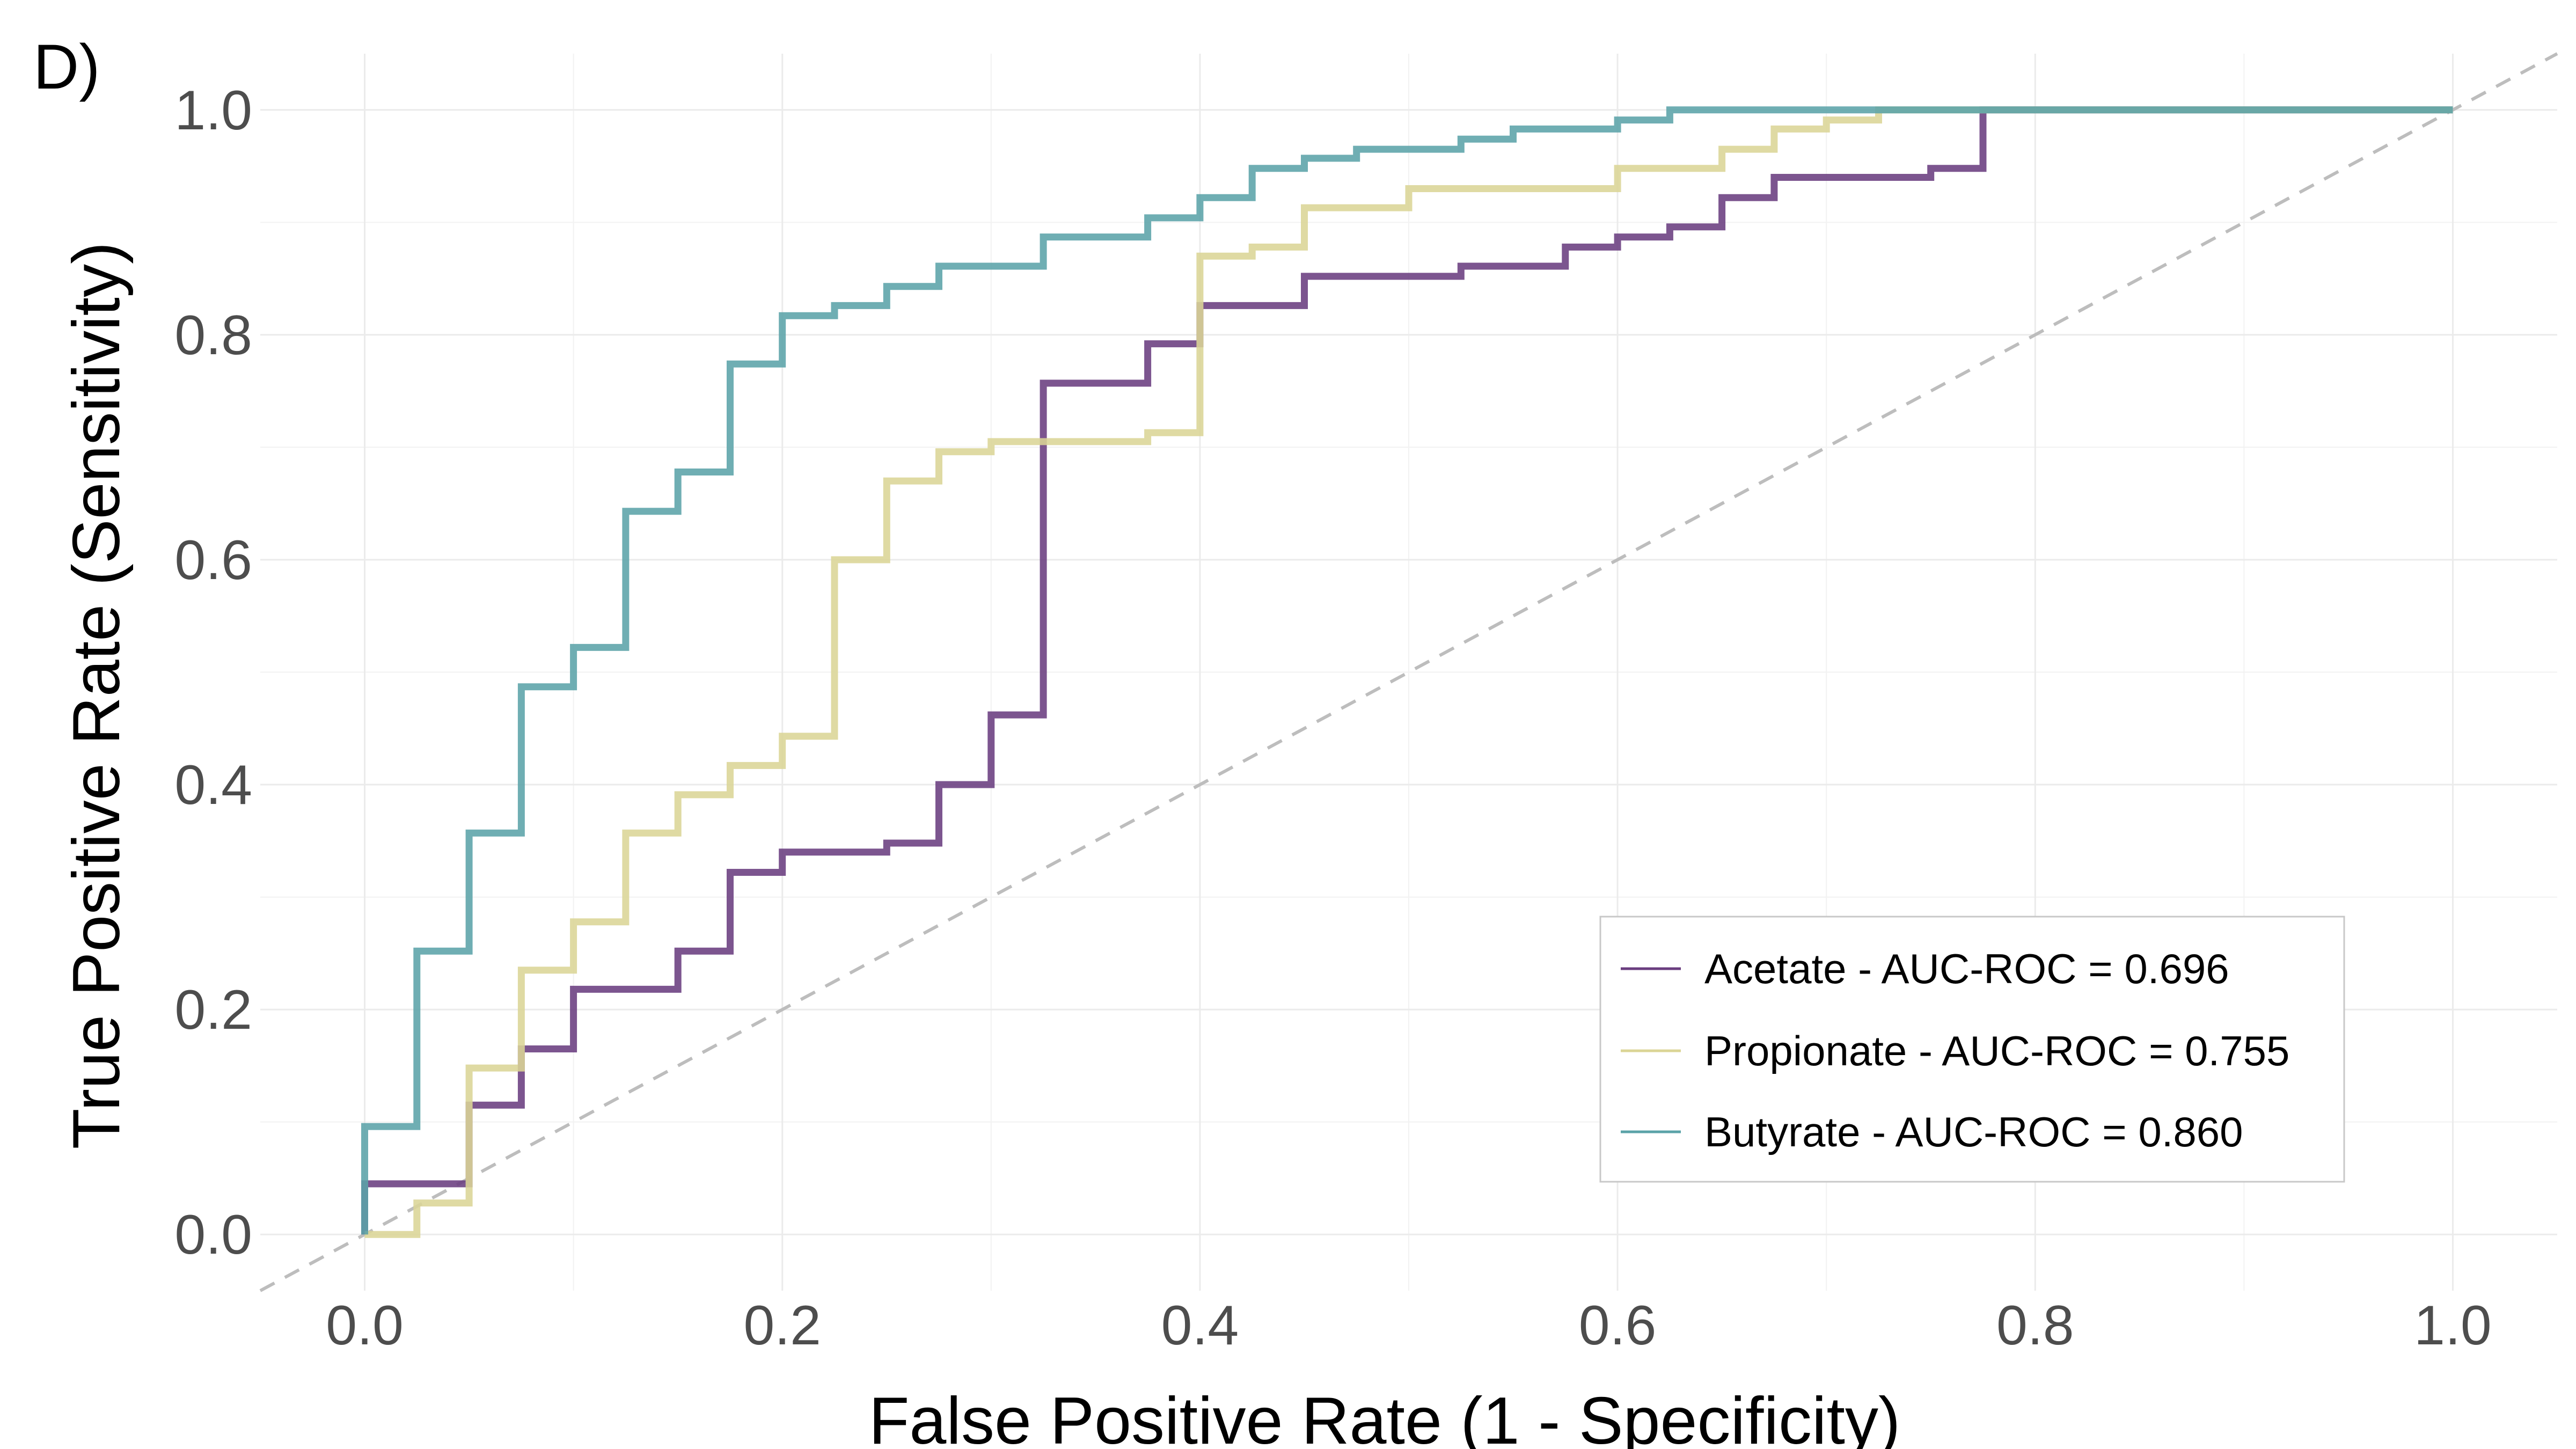 The width and height of the screenshot is (2576, 1449). What do you see at coordinates (213, 672) in the screenshot?
I see `y-tick-labels: 0.0 0.2 0.4 0.6 0.8 1.0` at bounding box center [213, 672].